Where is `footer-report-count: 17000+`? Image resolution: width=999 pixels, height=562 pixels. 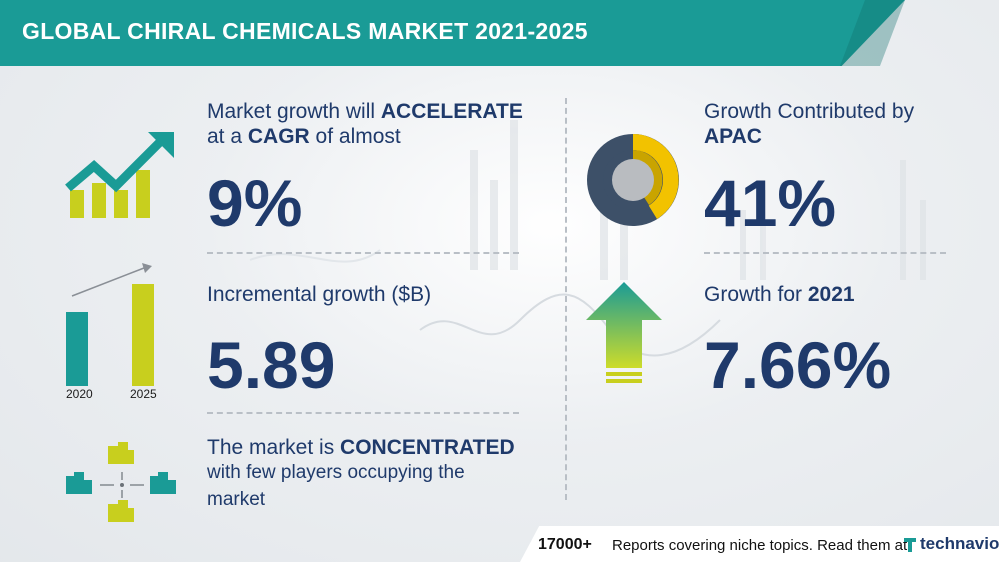
footer-report-count: 17000+ is located at coordinates (565, 544).